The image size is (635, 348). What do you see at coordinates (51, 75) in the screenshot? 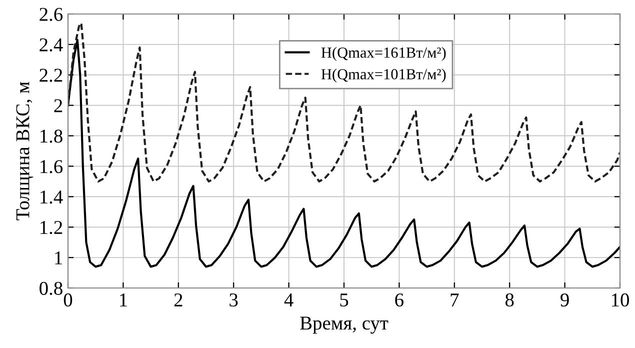
I see `y-tick-label: 2.2` at bounding box center [51, 75].